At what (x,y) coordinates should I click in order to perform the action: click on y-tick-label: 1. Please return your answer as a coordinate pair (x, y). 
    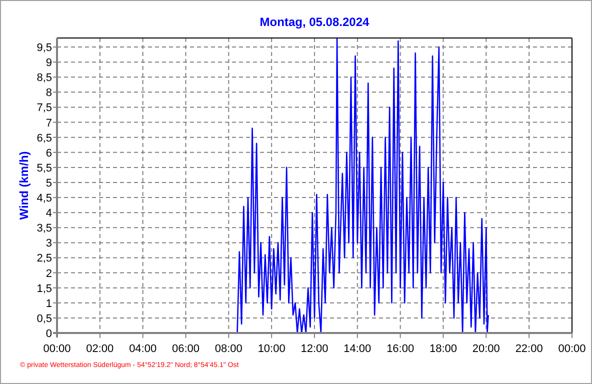
    Looking at the image, I should click on (49, 304).